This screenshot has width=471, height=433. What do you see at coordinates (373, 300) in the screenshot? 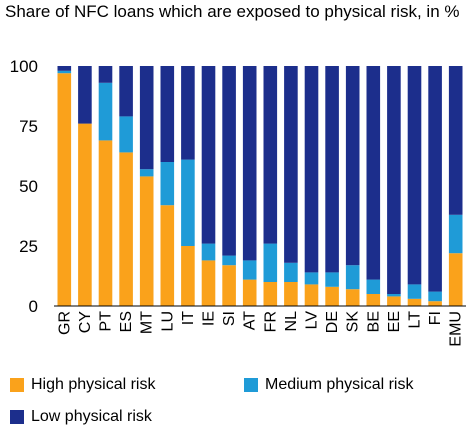
I see `bar-segment-be-high` at bounding box center [373, 300].